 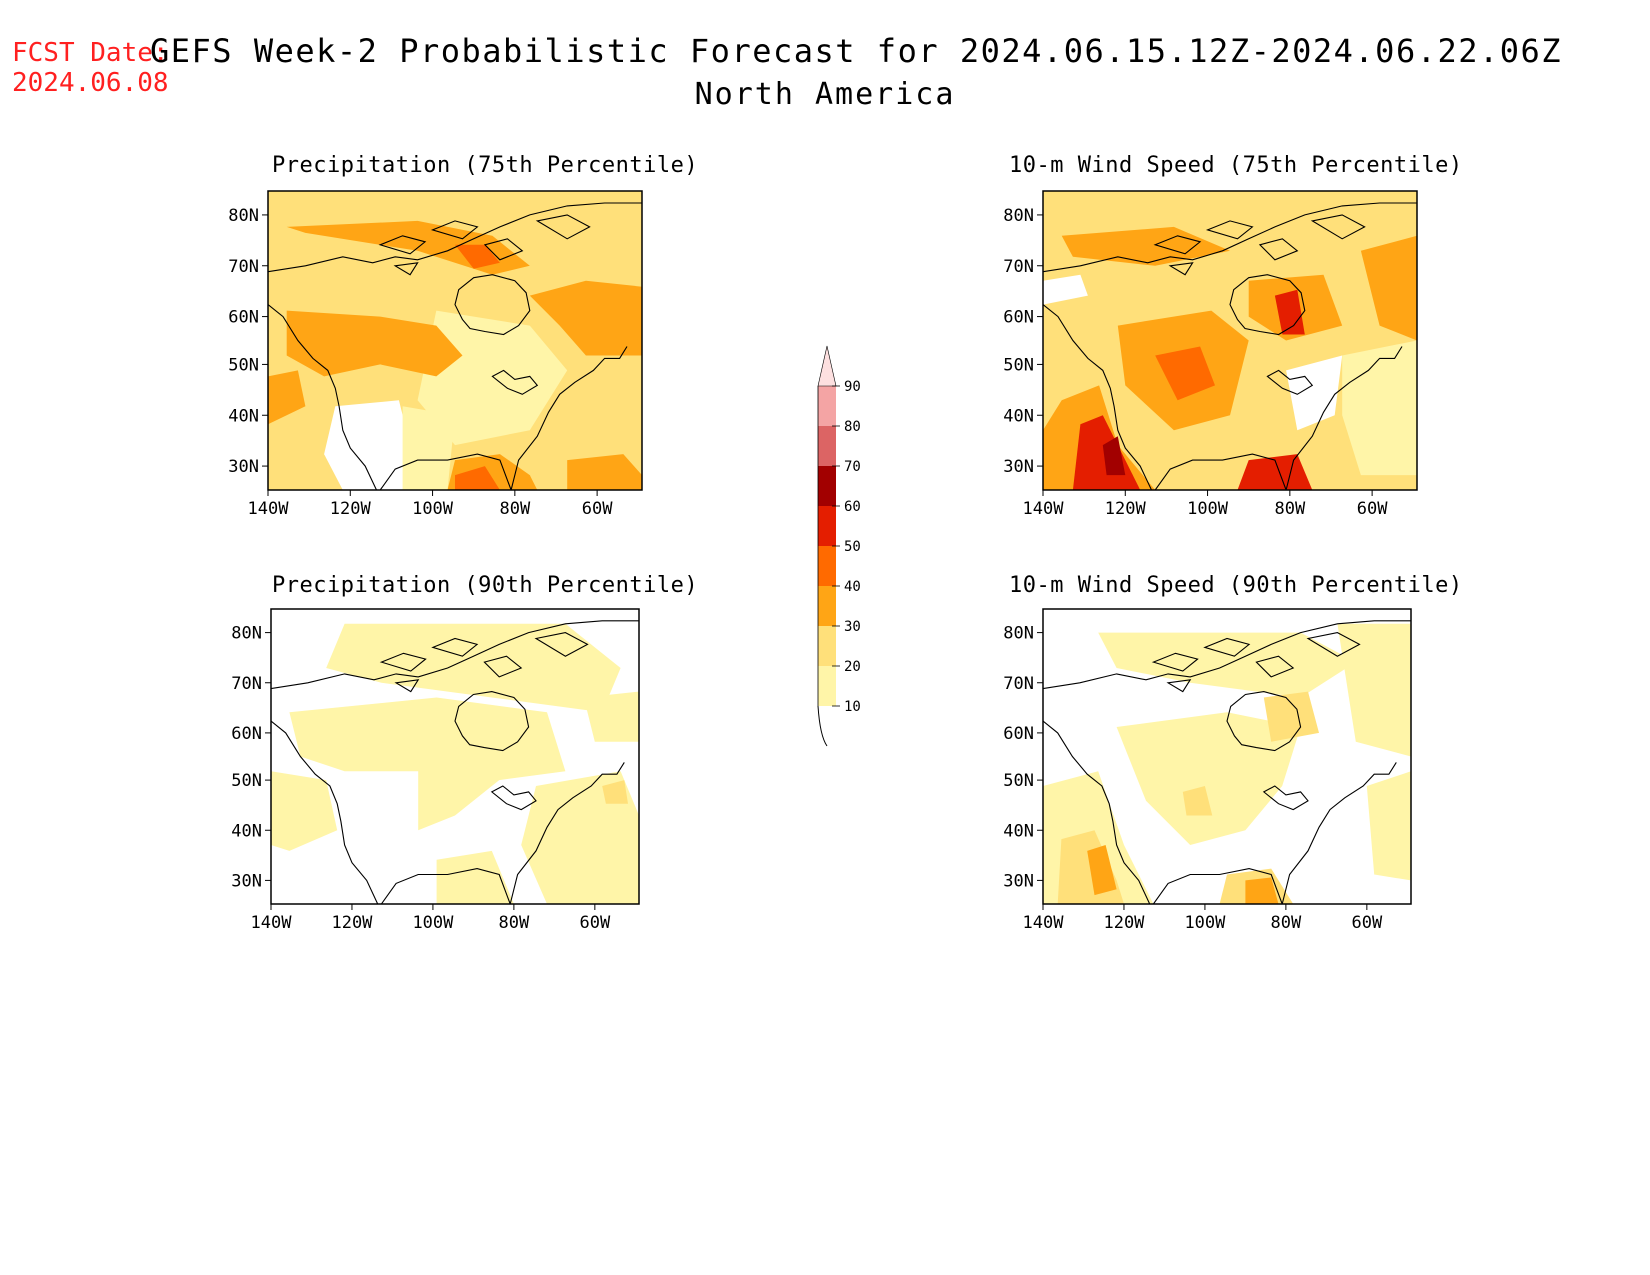 I want to click on fcst-date-value: 2024.06.08, so click(x=90, y=83).